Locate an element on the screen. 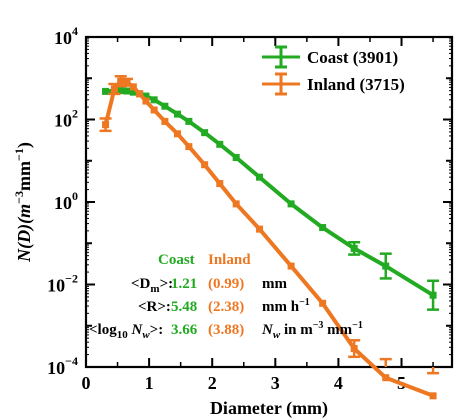 Image resolution: width=474 pixels, height=420 pixels. stats-row-r-label: <R>: is located at coordinates (154, 307).